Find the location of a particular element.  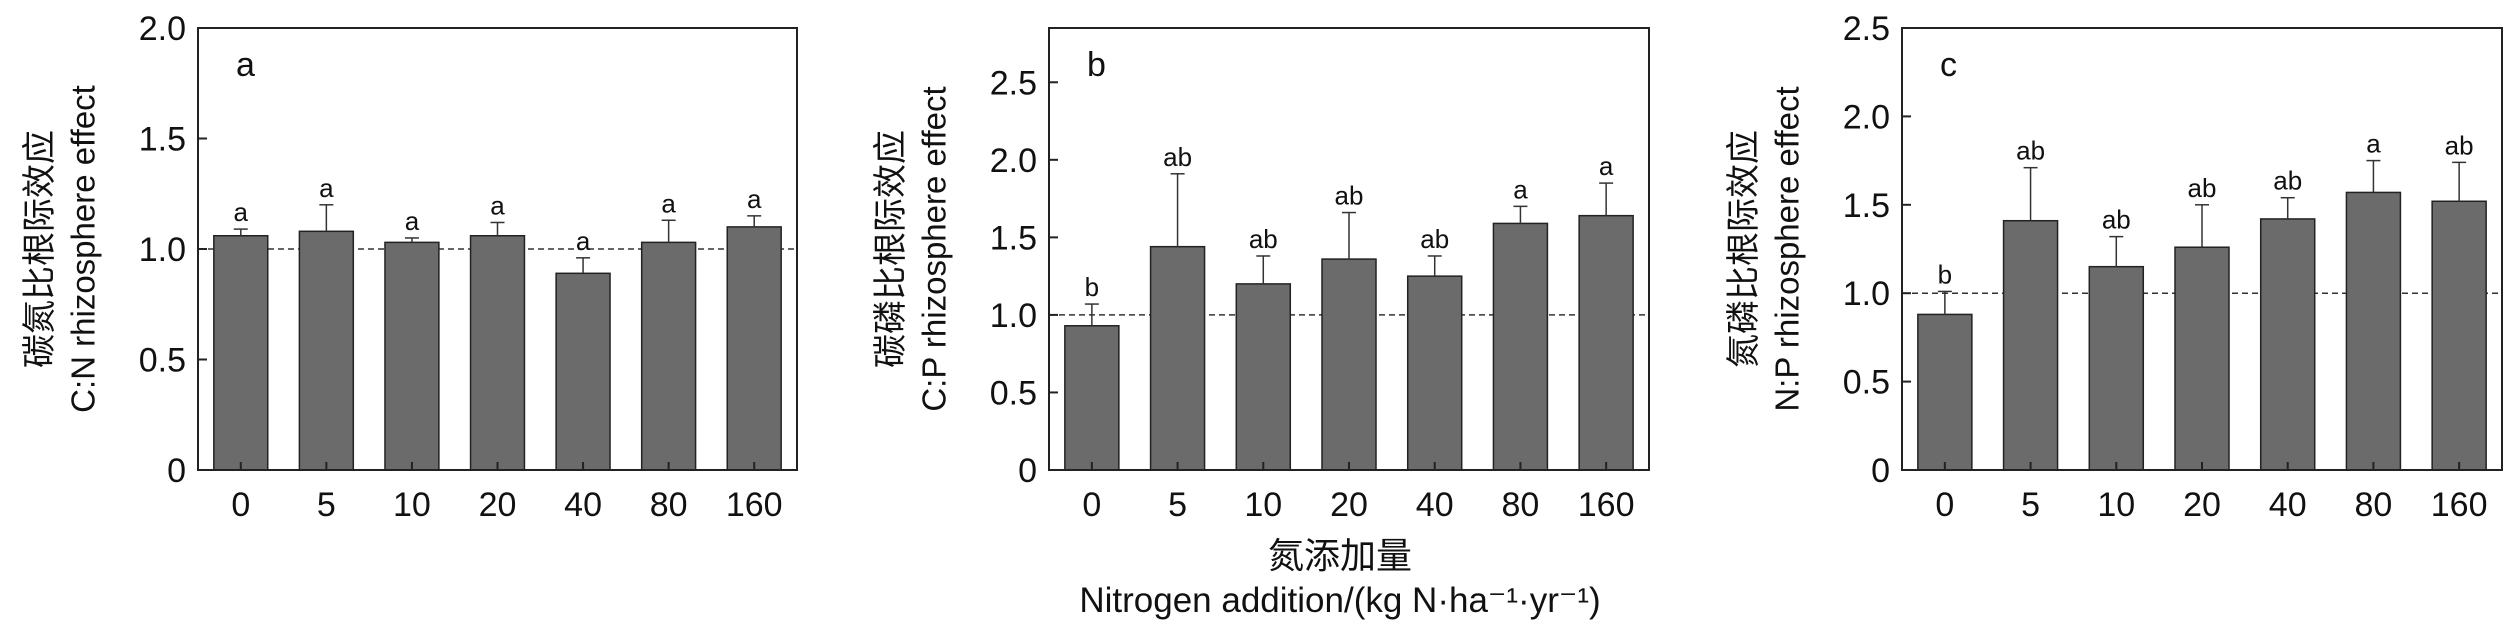

y-axis-label-cn: 碳氮比根际效应 is located at coordinates (40, 249).